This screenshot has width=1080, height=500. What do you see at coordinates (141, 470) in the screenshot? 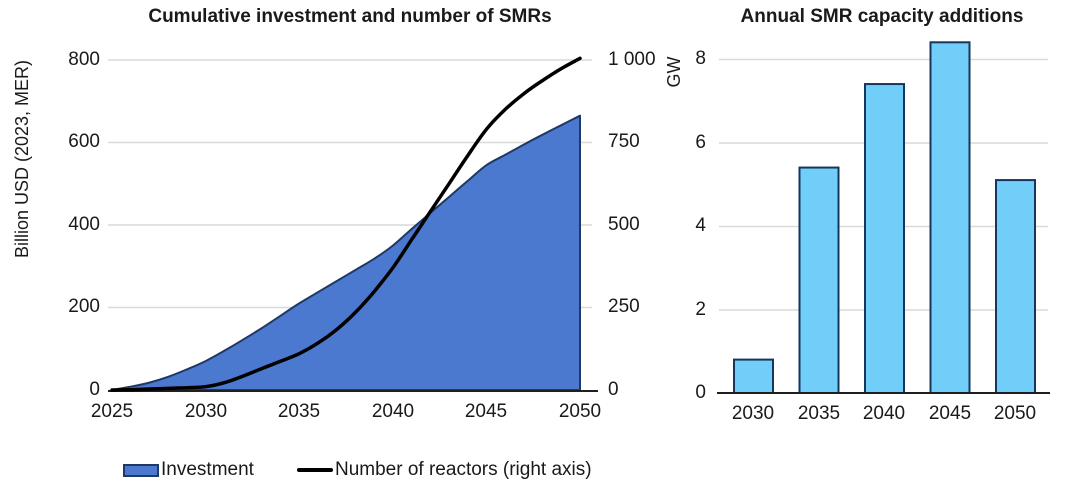
I see `investment-area-swatch-icon` at bounding box center [141, 470].